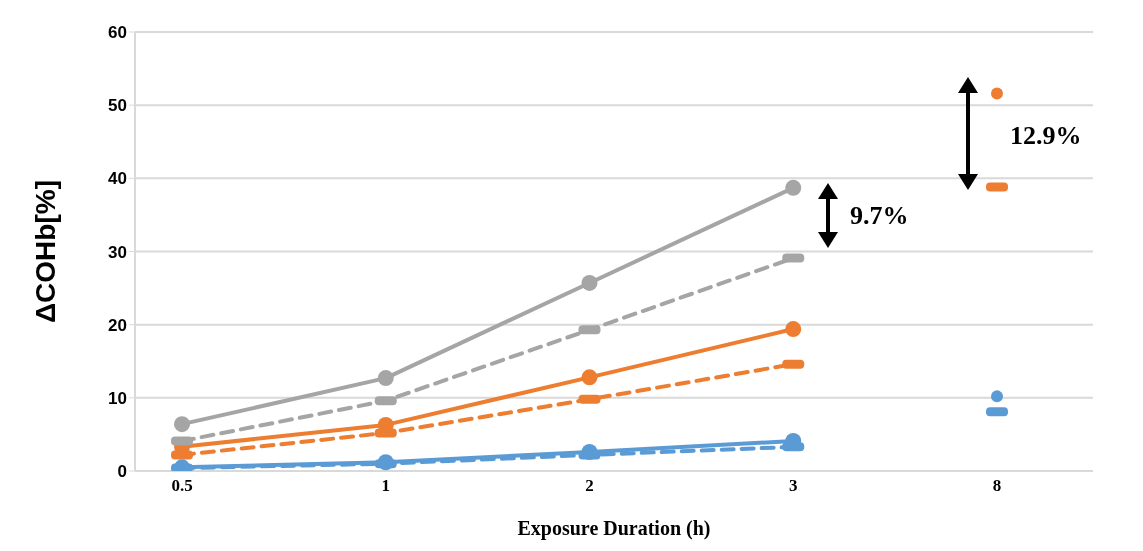  I want to click on y-axis-title: ΔCOHb[%], so click(45, 251).